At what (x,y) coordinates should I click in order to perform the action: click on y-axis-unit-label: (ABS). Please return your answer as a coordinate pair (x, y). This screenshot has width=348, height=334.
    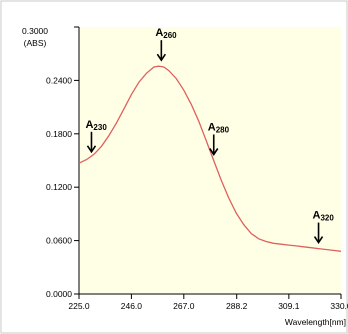
    Looking at the image, I should click on (35, 43).